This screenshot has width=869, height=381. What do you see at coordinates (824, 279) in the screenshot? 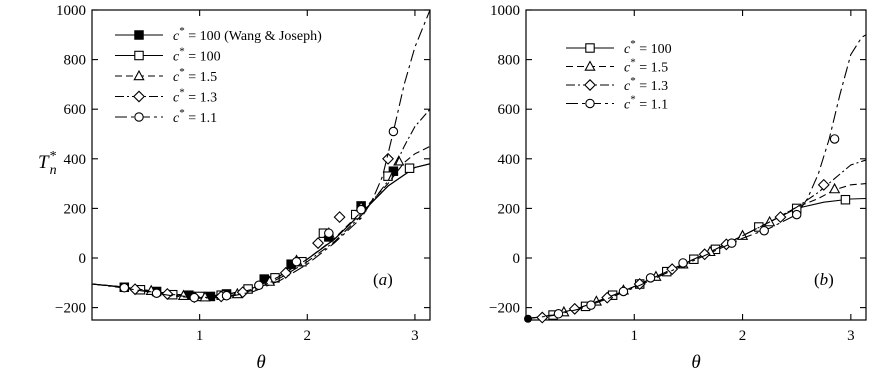
I see `panel-annotation: (b)` at bounding box center [824, 279].